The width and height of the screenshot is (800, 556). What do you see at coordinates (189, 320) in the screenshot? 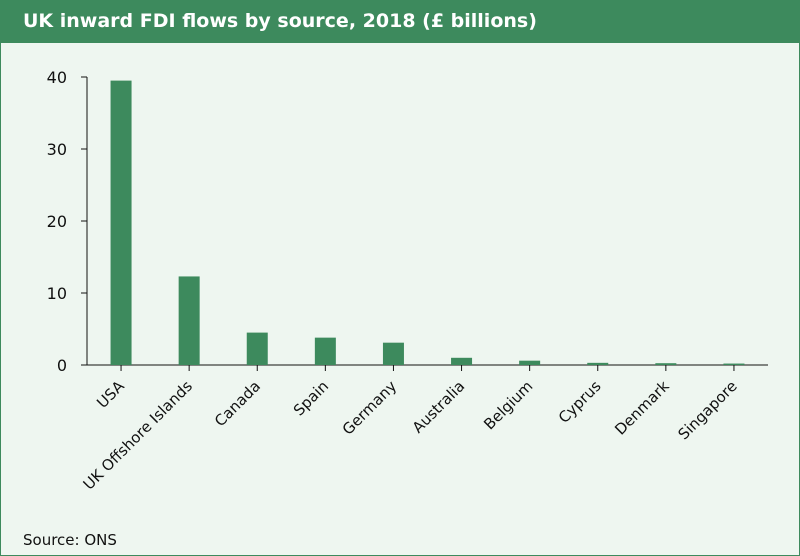
I see `bar-uk-offshore-islands` at bounding box center [189, 320].